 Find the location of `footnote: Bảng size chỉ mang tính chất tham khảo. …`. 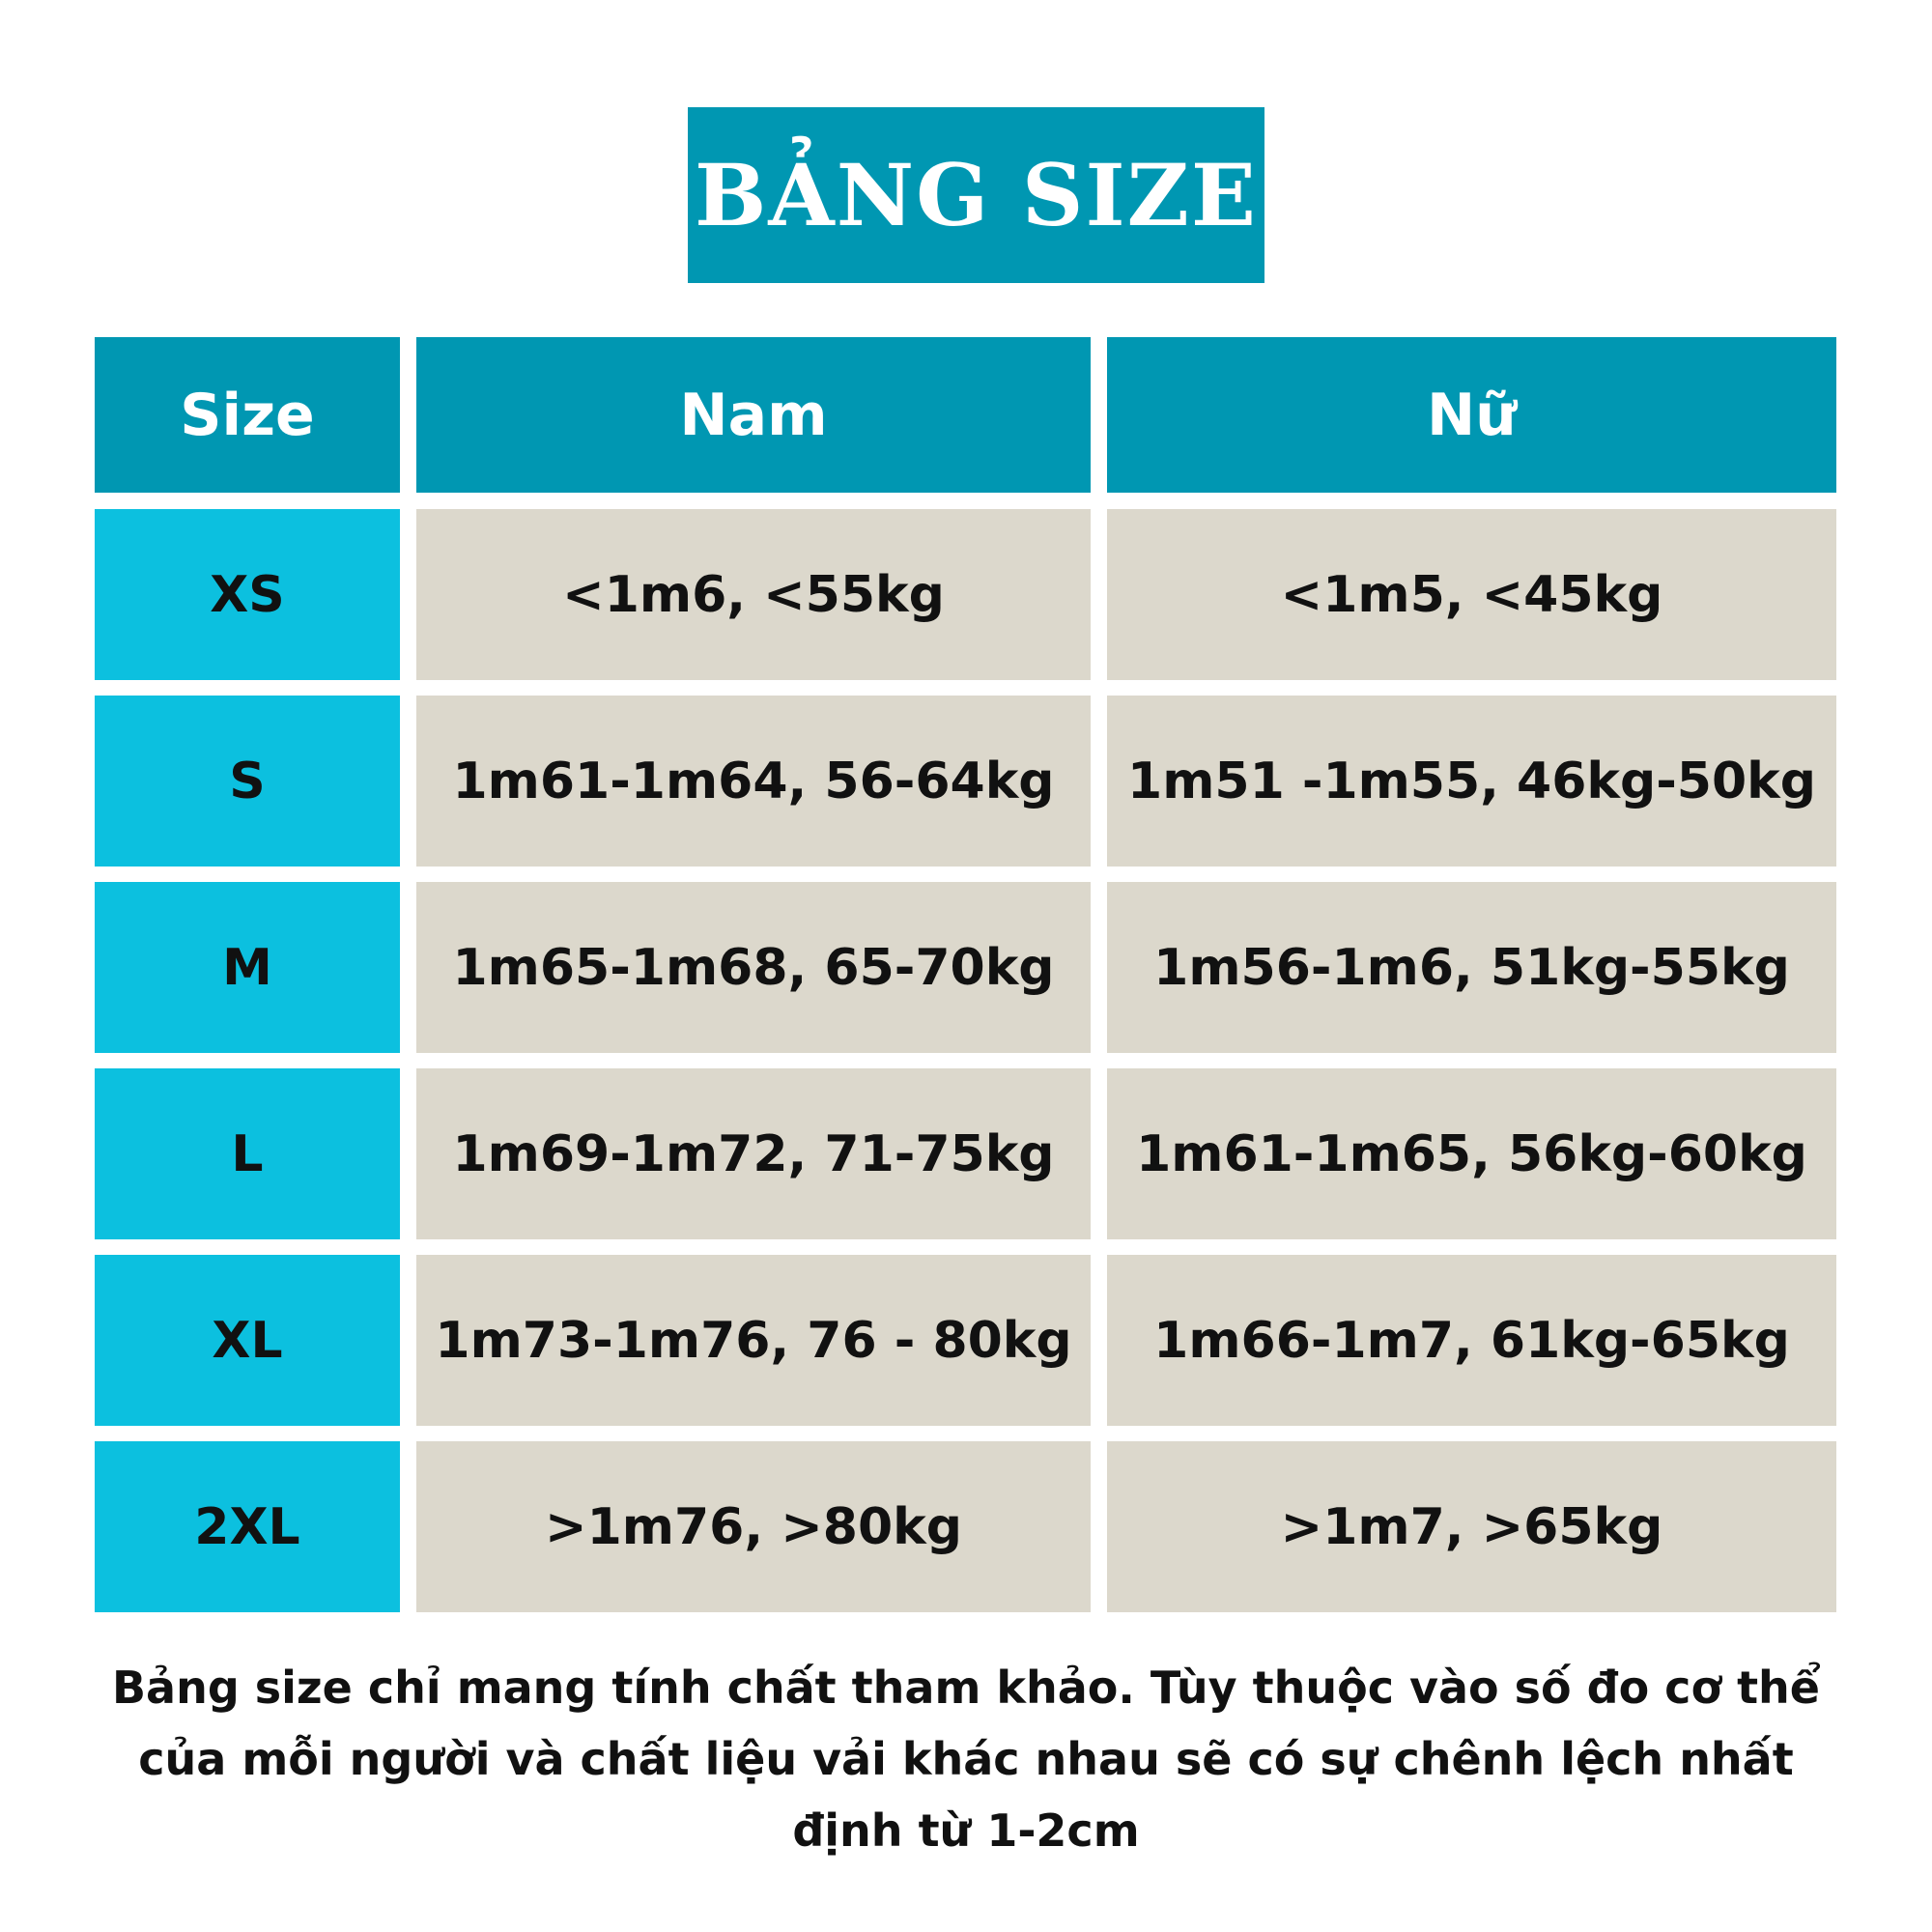

footnote: Bảng size chỉ mang tính chất tham khảo. … is located at coordinates (966, 1759).